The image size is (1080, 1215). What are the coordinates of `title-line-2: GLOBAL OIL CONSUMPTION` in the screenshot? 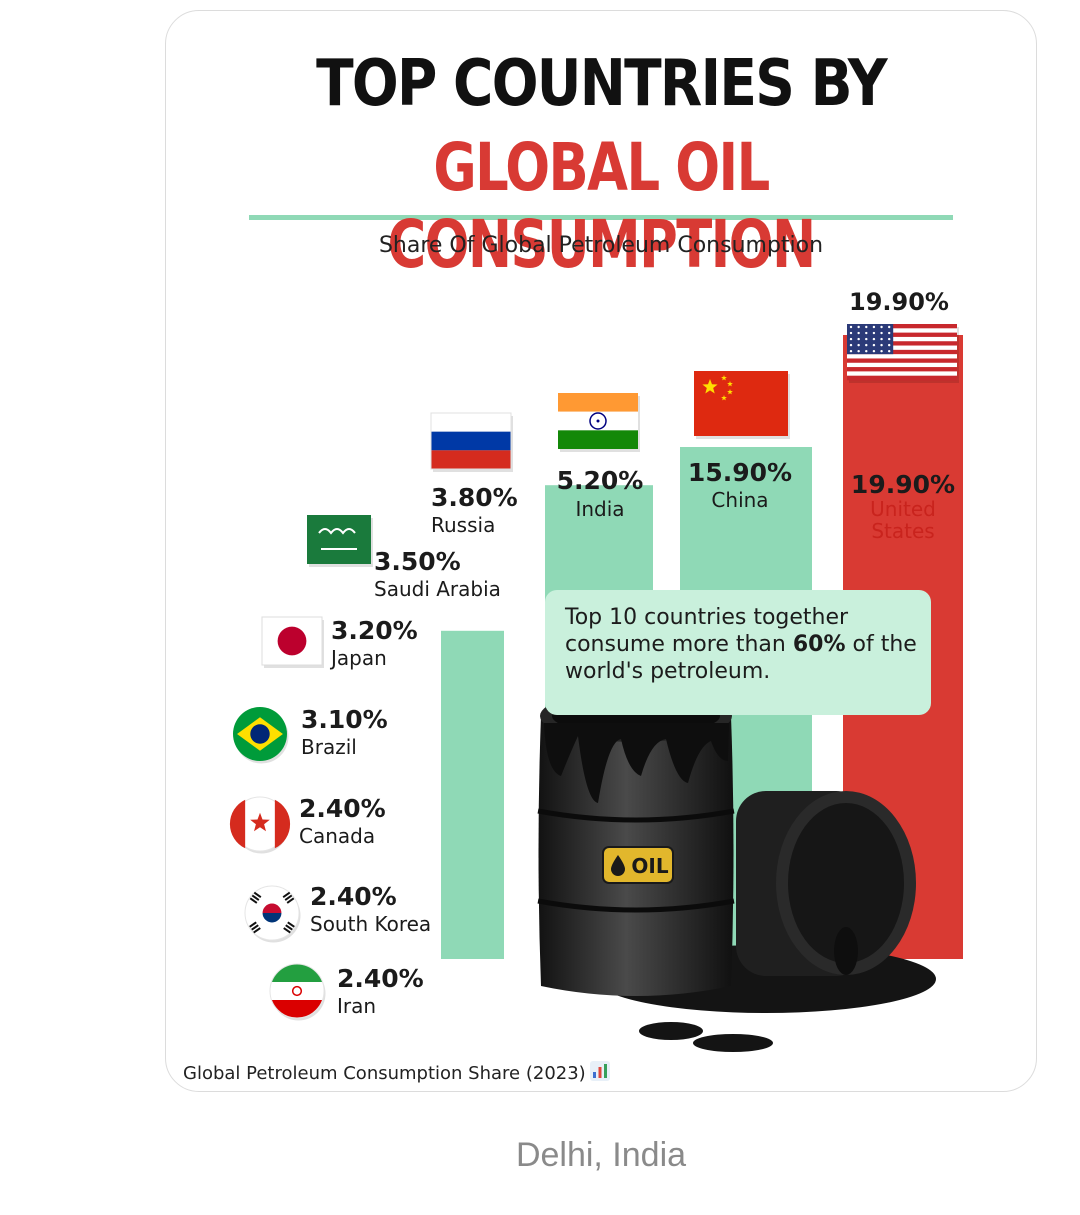 It's located at (601, 206).